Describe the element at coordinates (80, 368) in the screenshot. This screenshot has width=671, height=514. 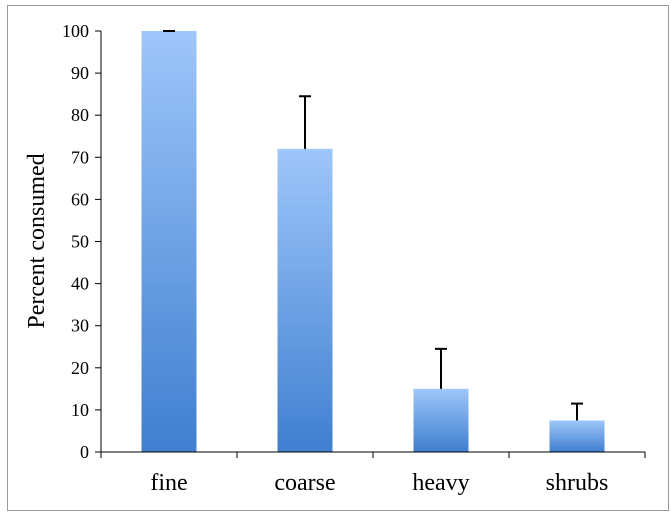
I see `y-tick-label: 20` at that location.